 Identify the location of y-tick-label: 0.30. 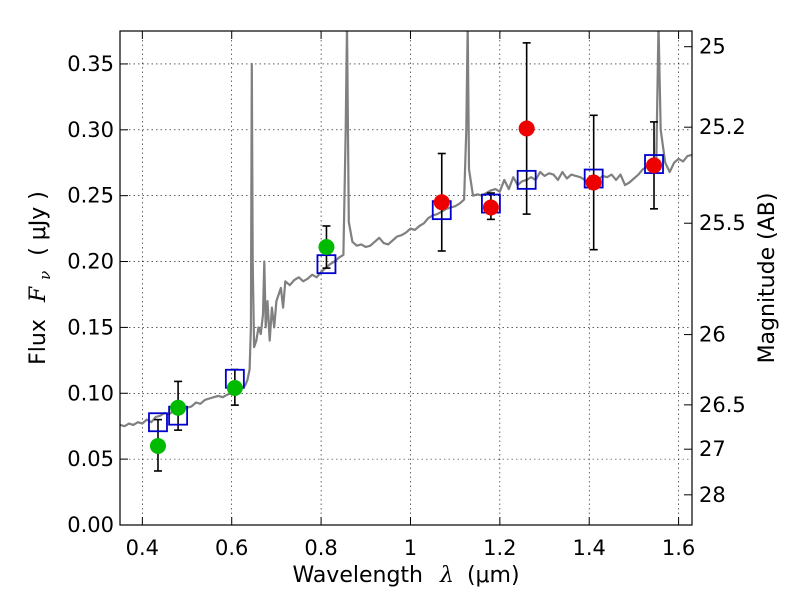
(90, 130).